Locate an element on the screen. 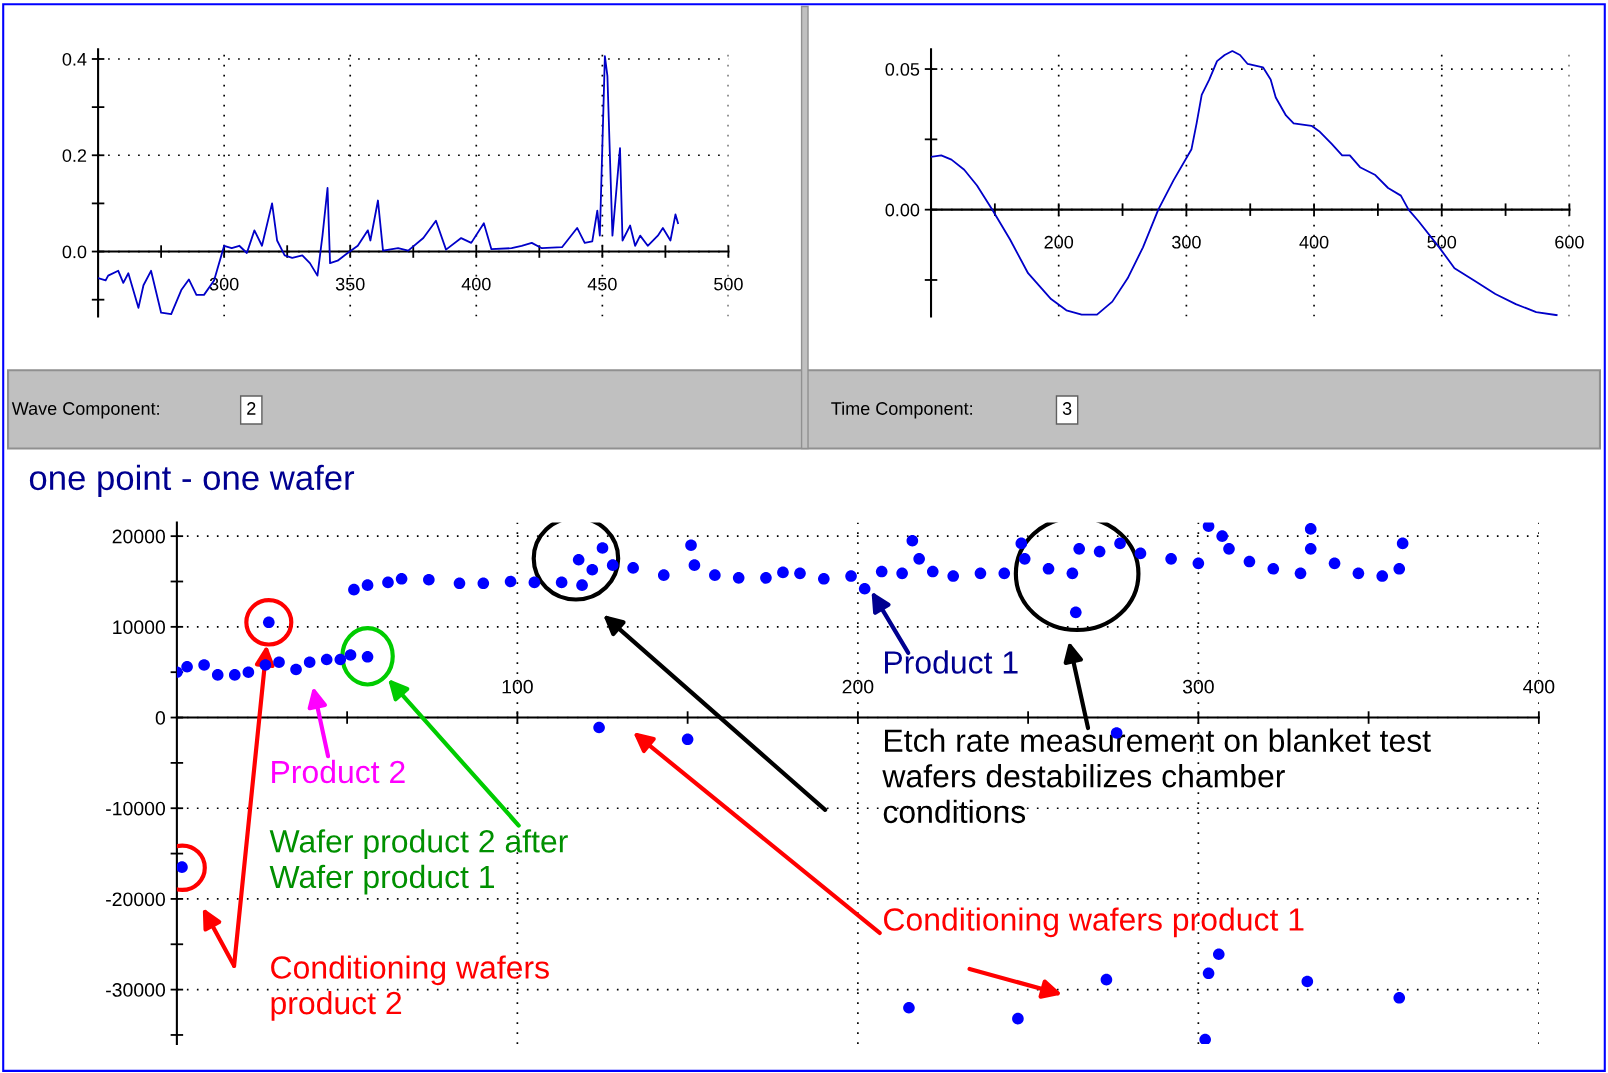 The height and width of the screenshot is (1073, 1608). y-tick-label: 0.4 is located at coordinates (74, 59).